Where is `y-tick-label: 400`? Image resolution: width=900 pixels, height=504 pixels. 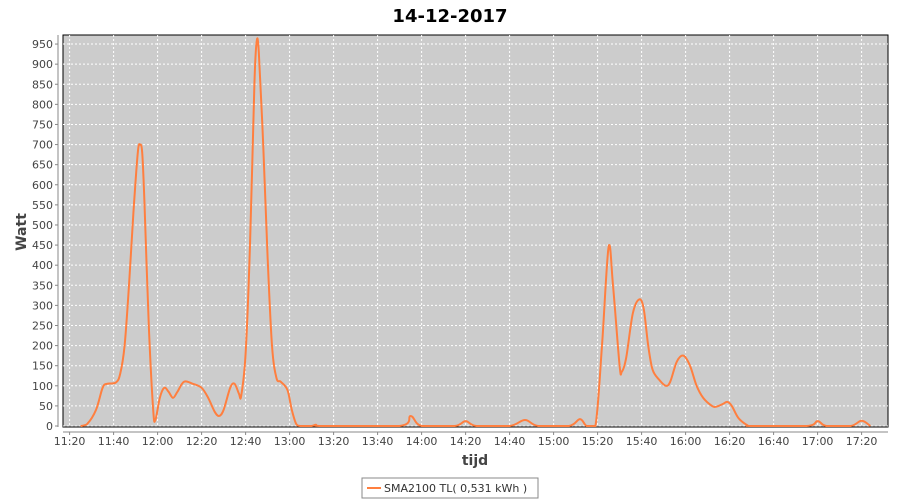
y-tick-label: 400 is located at coordinates (42, 265).